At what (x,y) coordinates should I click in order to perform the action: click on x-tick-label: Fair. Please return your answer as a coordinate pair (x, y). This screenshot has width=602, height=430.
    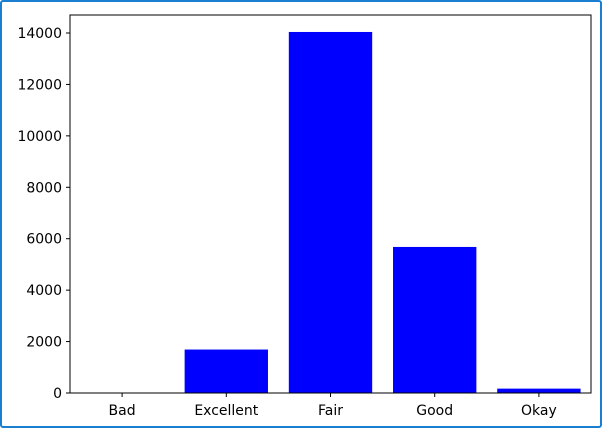
    Looking at the image, I should click on (330, 411).